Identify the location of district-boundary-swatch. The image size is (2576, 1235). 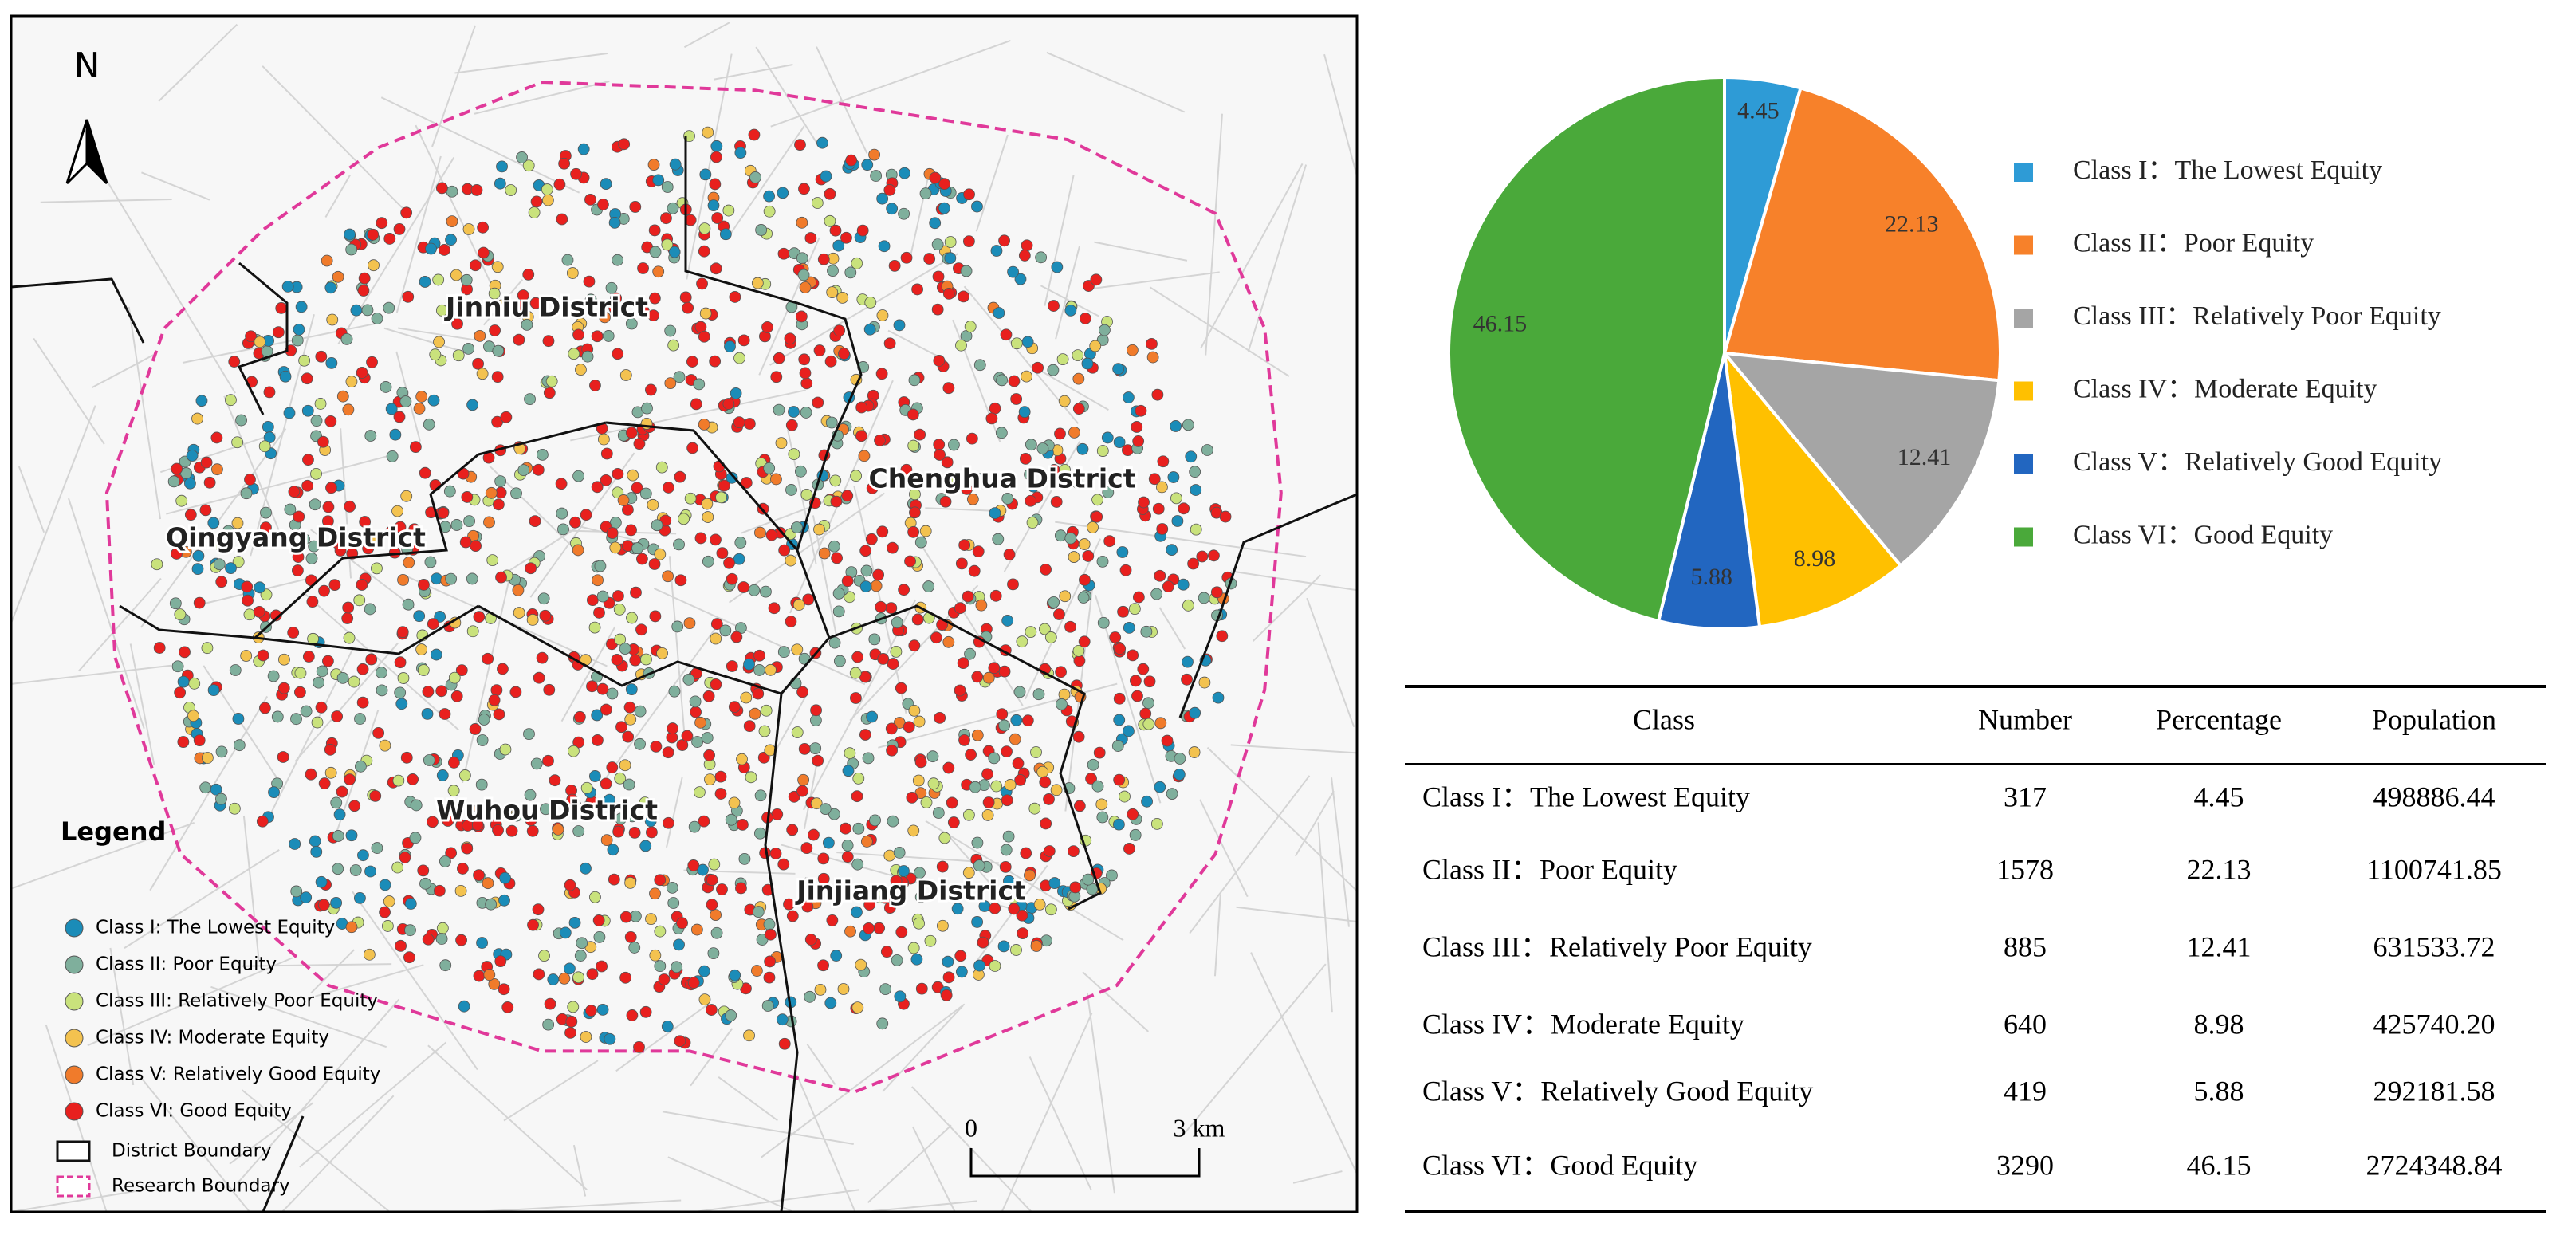
(73, 1151).